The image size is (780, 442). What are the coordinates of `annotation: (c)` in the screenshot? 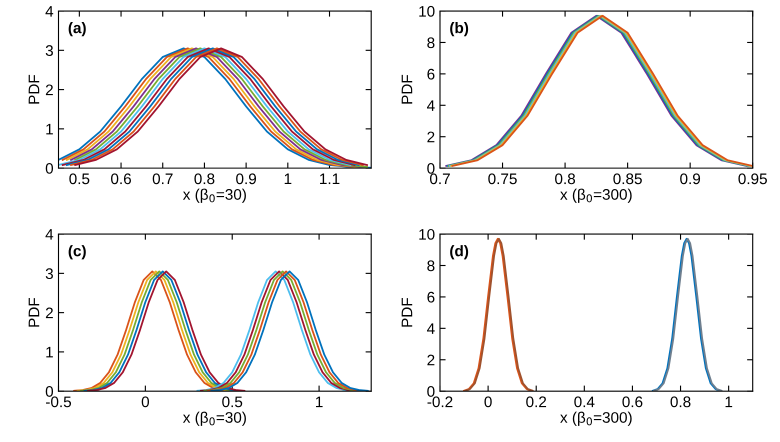 It's located at (77, 252).